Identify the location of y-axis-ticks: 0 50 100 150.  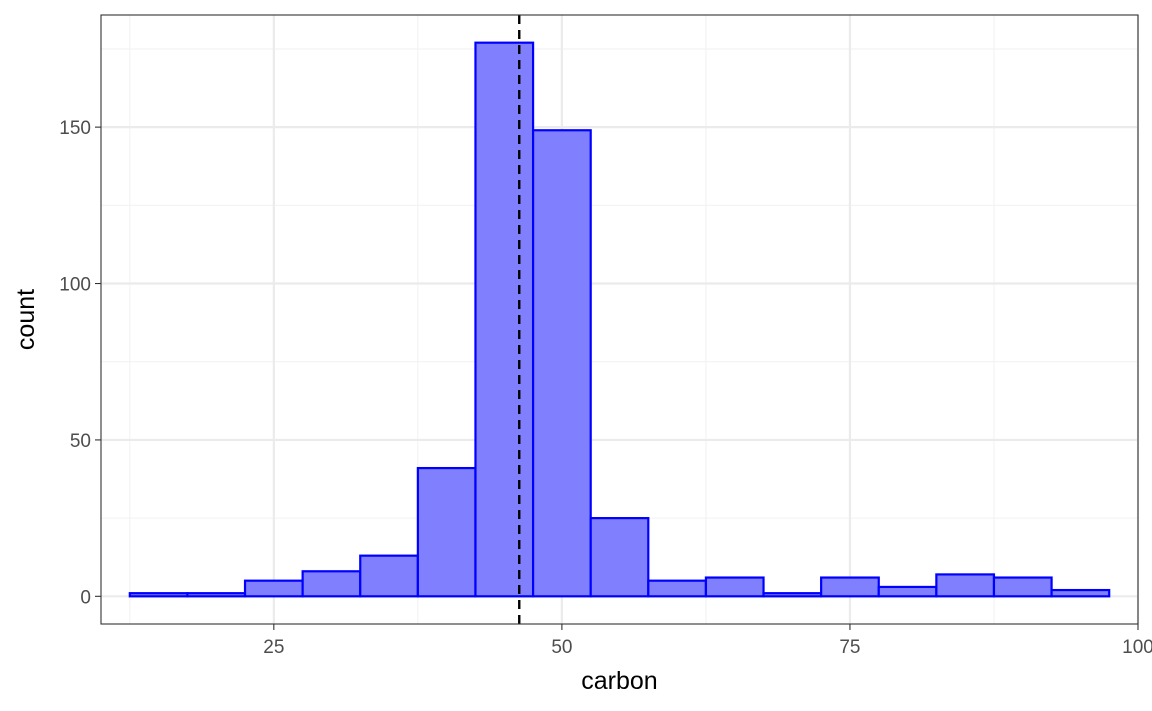
(80, 363).